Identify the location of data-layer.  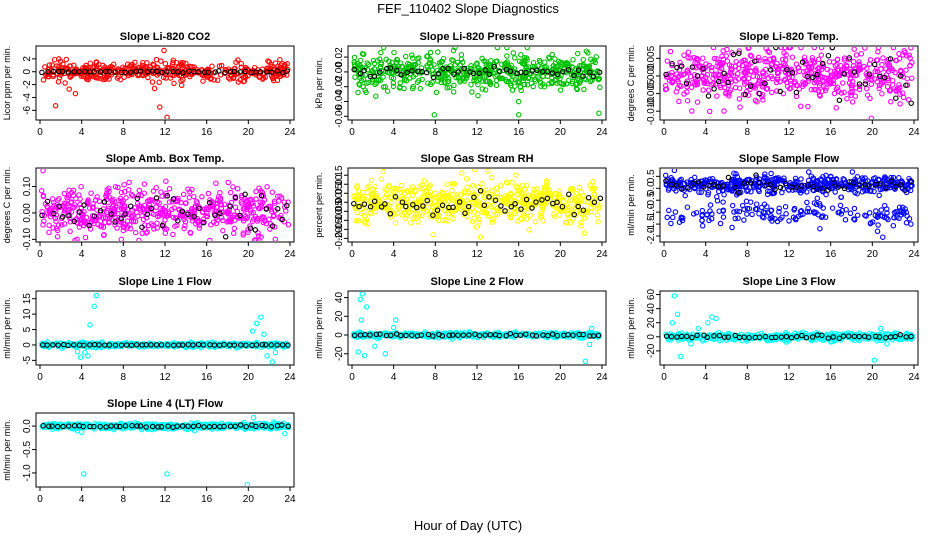
(165, 205).